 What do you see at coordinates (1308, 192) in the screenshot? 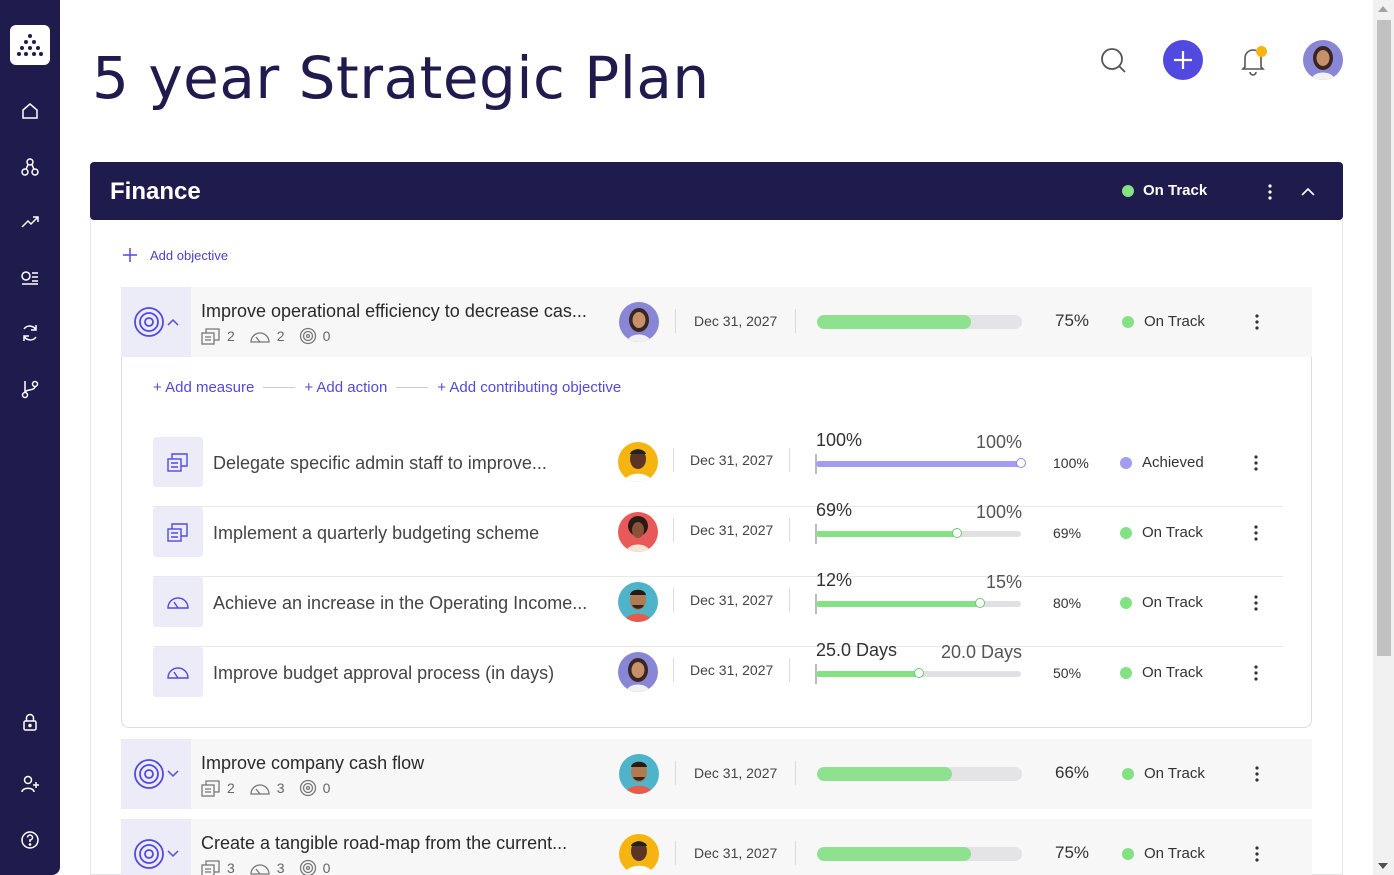
I see `chevron-up-icon` at bounding box center [1308, 192].